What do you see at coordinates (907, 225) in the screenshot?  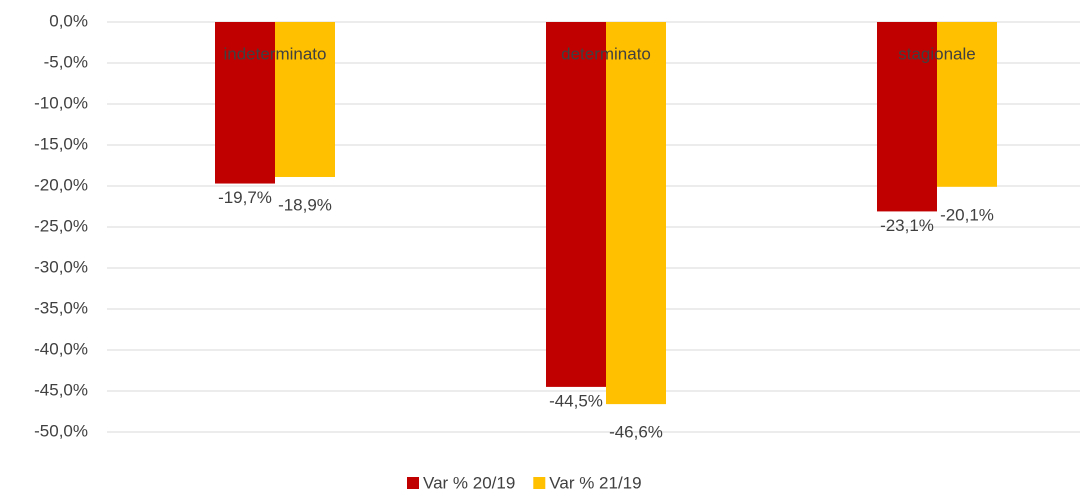 I see `data-label: -23,1%` at bounding box center [907, 225].